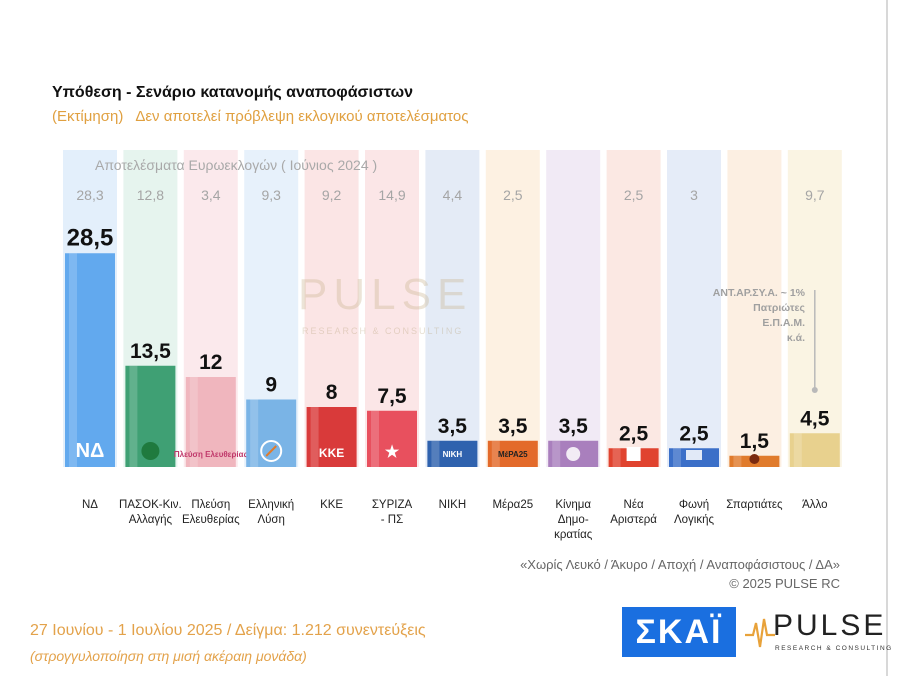  What do you see at coordinates (331, 505) in the screenshot?
I see `category-label: ΚΚΕ` at bounding box center [331, 505].